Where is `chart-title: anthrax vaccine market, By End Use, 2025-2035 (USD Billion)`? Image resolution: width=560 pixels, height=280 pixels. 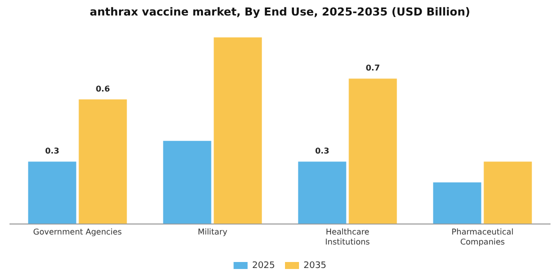
chart-title: anthrax vaccine market, By End Use, 2025-2035 (USD Billion) is located at coordinates (280, 11).